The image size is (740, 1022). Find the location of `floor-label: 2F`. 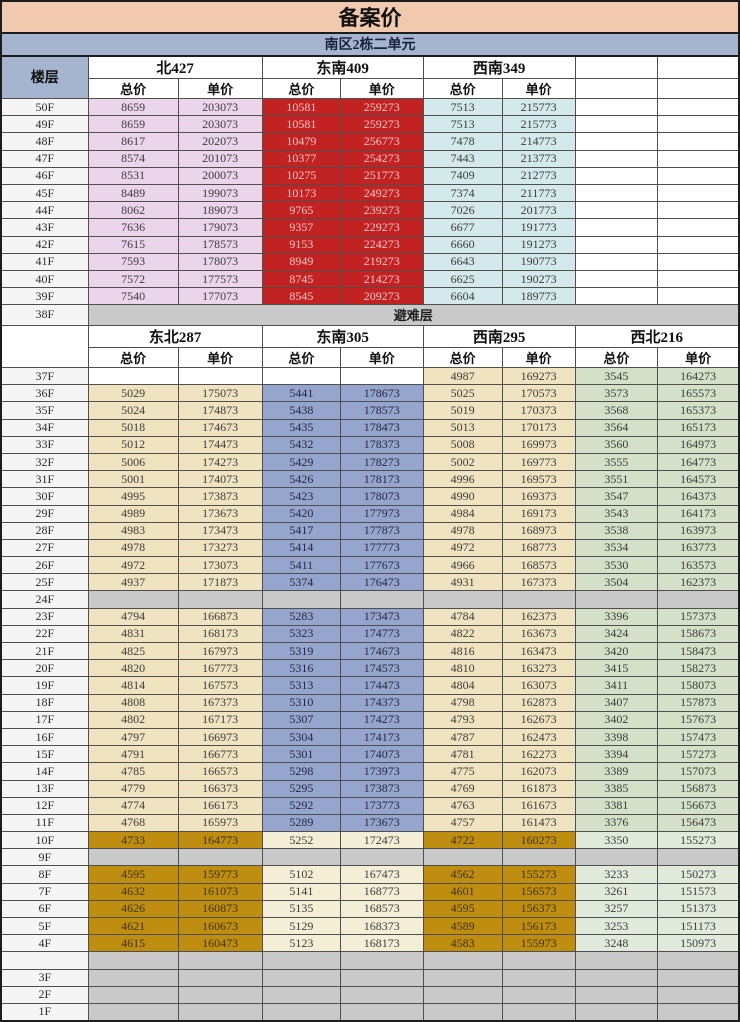

floor-label: 2F is located at coordinates (44, 994).